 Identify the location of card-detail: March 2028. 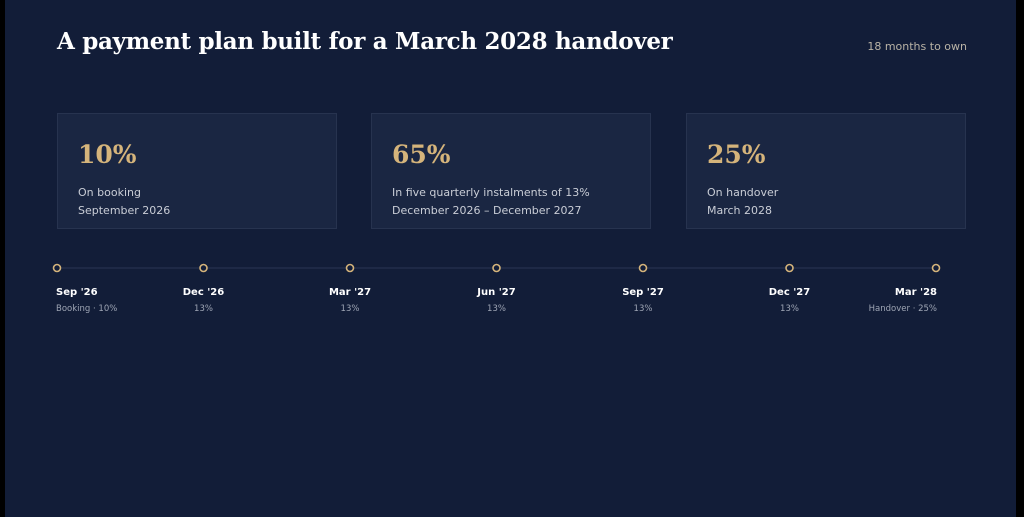
(740, 210).